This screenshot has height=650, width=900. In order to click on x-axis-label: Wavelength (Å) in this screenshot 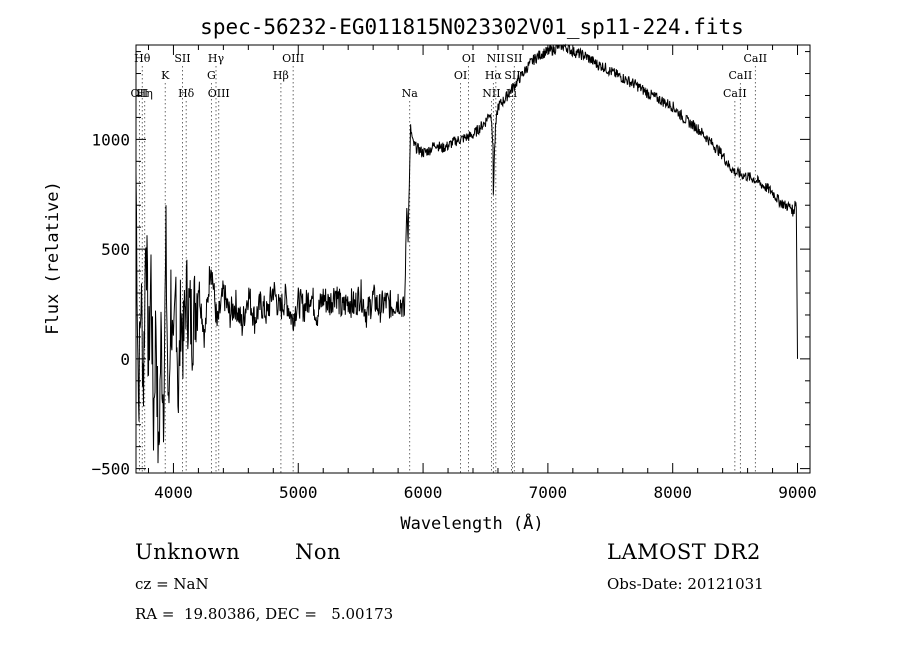, I will do `click(471, 523)`.